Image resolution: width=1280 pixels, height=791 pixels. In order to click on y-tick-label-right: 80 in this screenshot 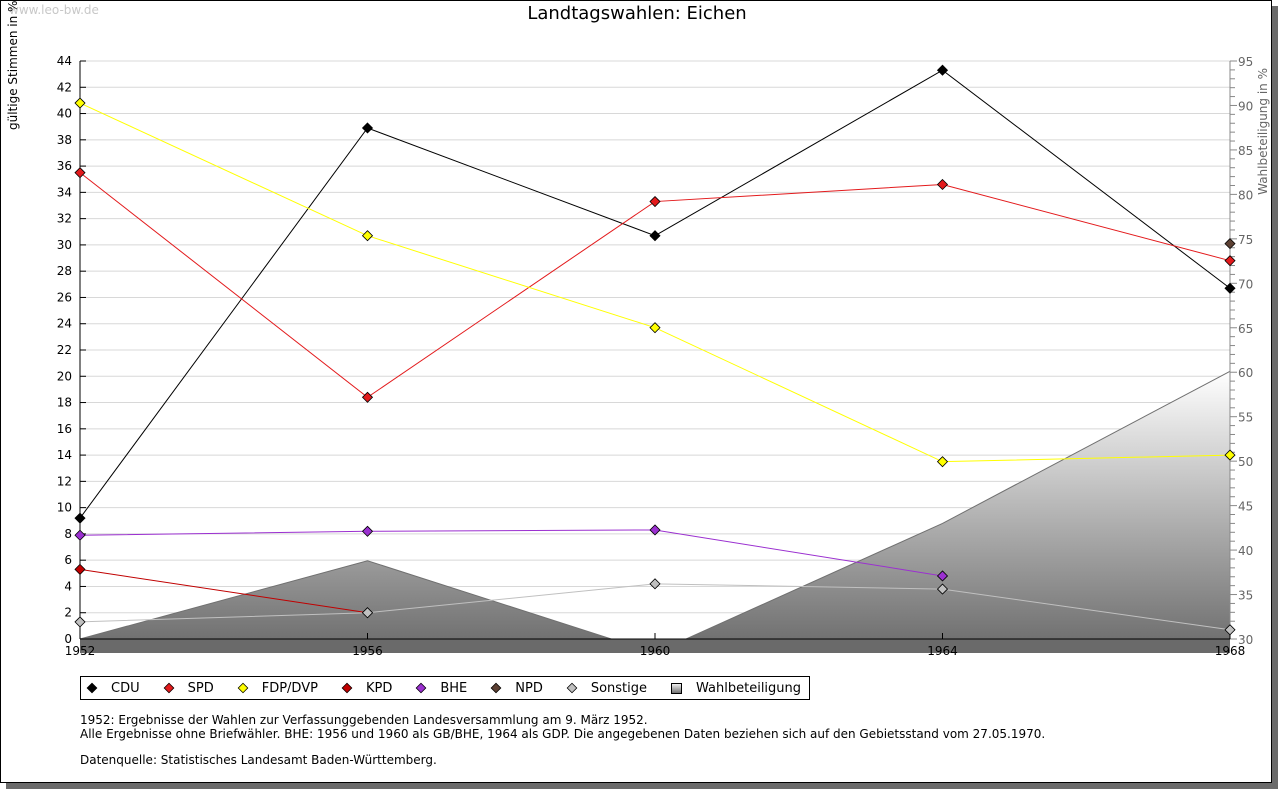, I will do `click(1245, 195)`.